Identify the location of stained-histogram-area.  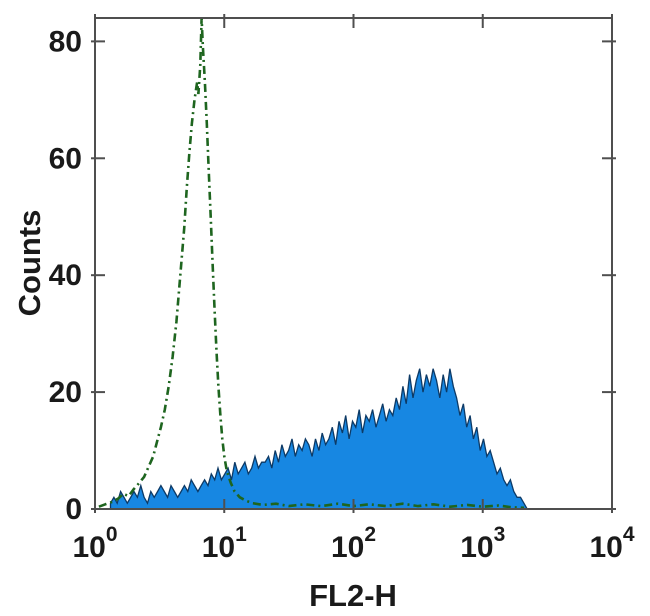
(319, 439).